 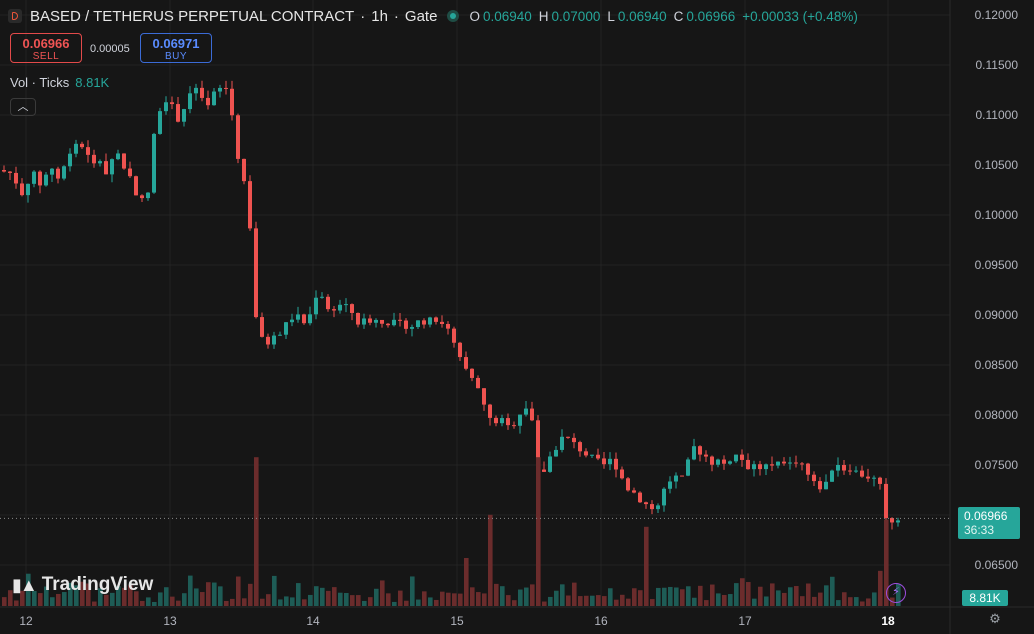 What do you see at coordinates (457, 621) in the screenshot?
I see `x-tick-label: 15` at bounding box center [457, 621].